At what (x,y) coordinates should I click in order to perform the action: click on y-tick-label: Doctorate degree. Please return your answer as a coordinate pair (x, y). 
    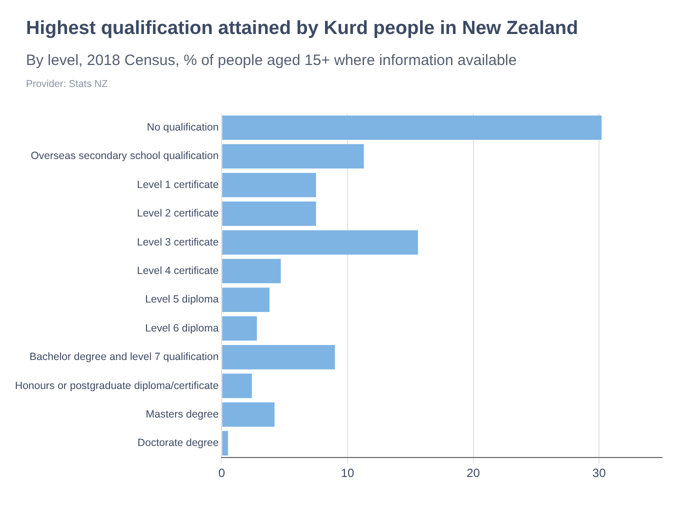
    Looking at the image, I should click on (178, 443).